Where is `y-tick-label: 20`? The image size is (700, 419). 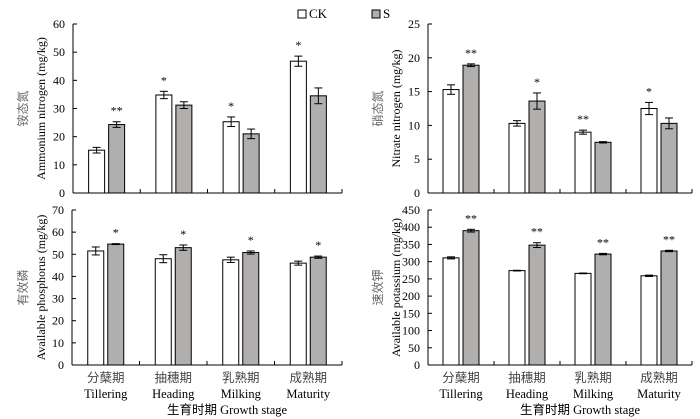 y-tick-label: 20 is located at coordinates (59, 137).